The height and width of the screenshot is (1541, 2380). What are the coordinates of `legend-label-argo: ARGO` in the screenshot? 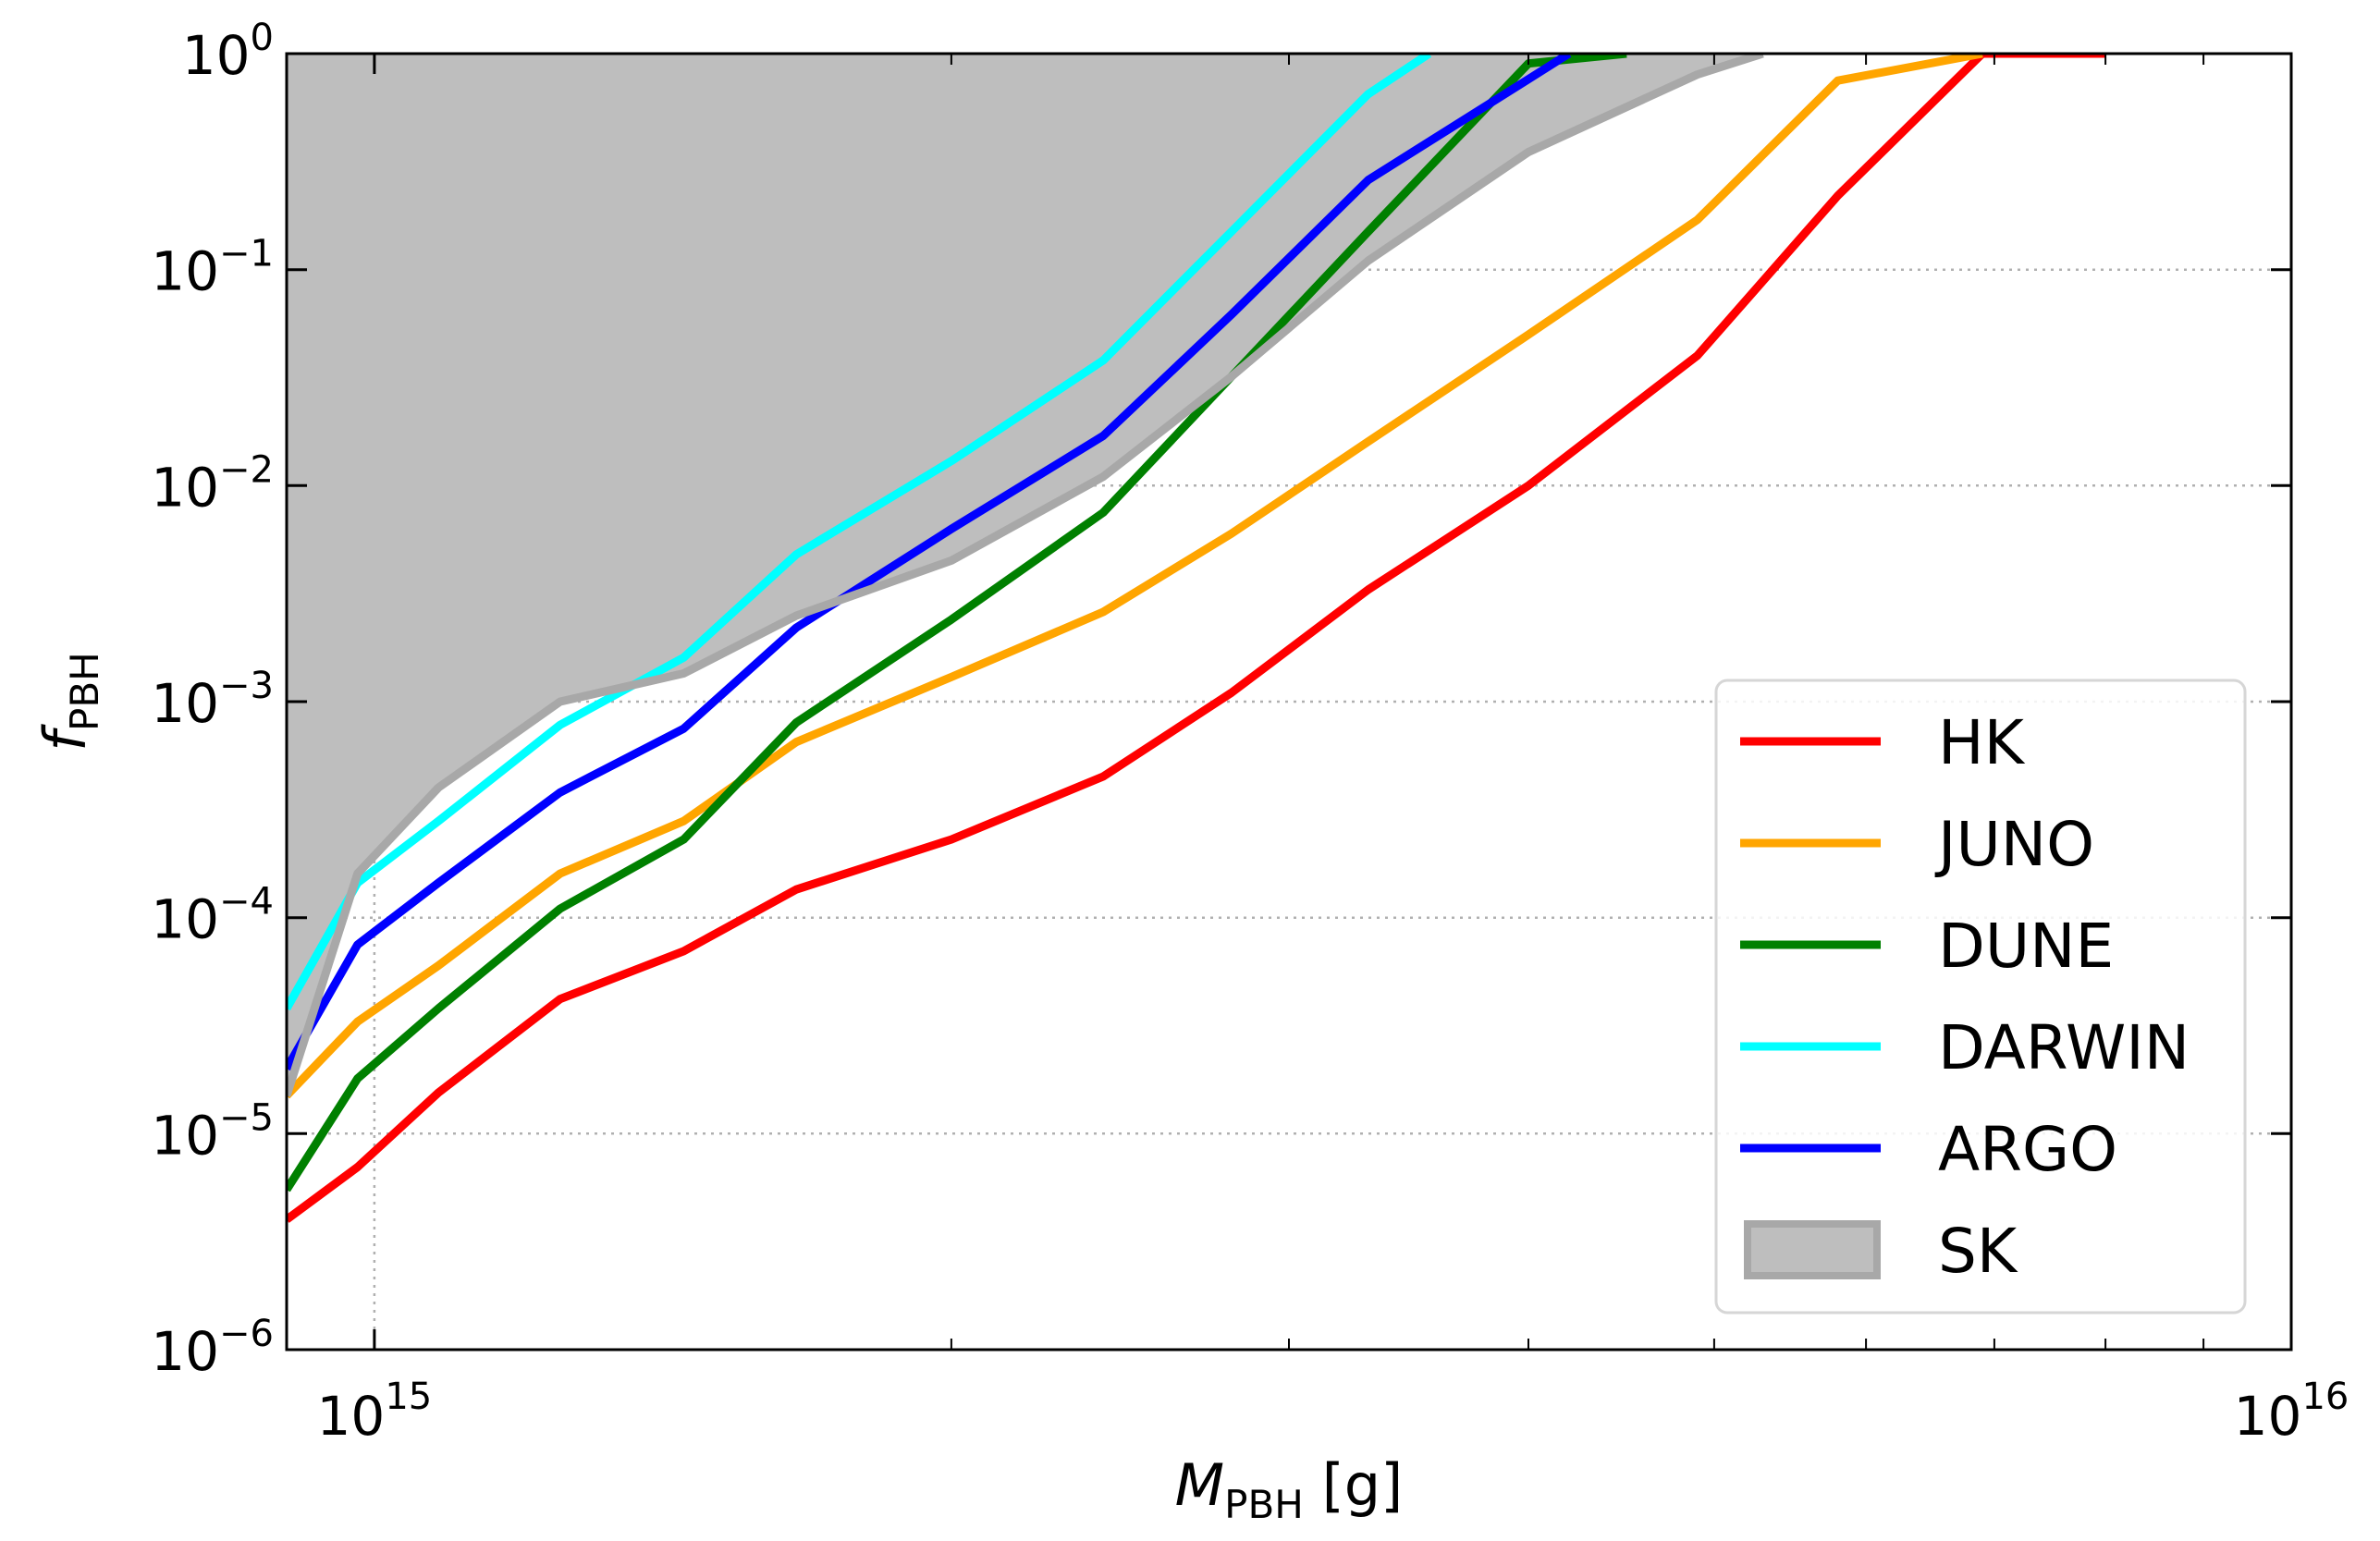 It's located at (2028, 1149).